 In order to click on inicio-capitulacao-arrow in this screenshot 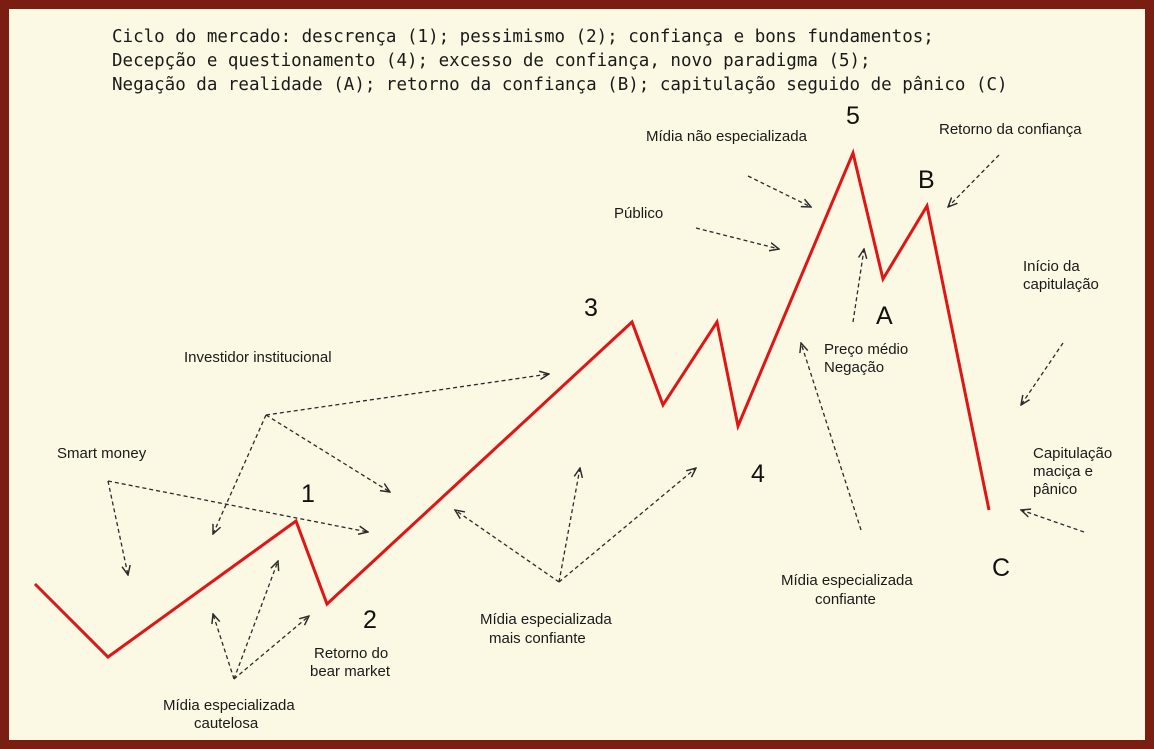, I will do `click(1042, 373)`.